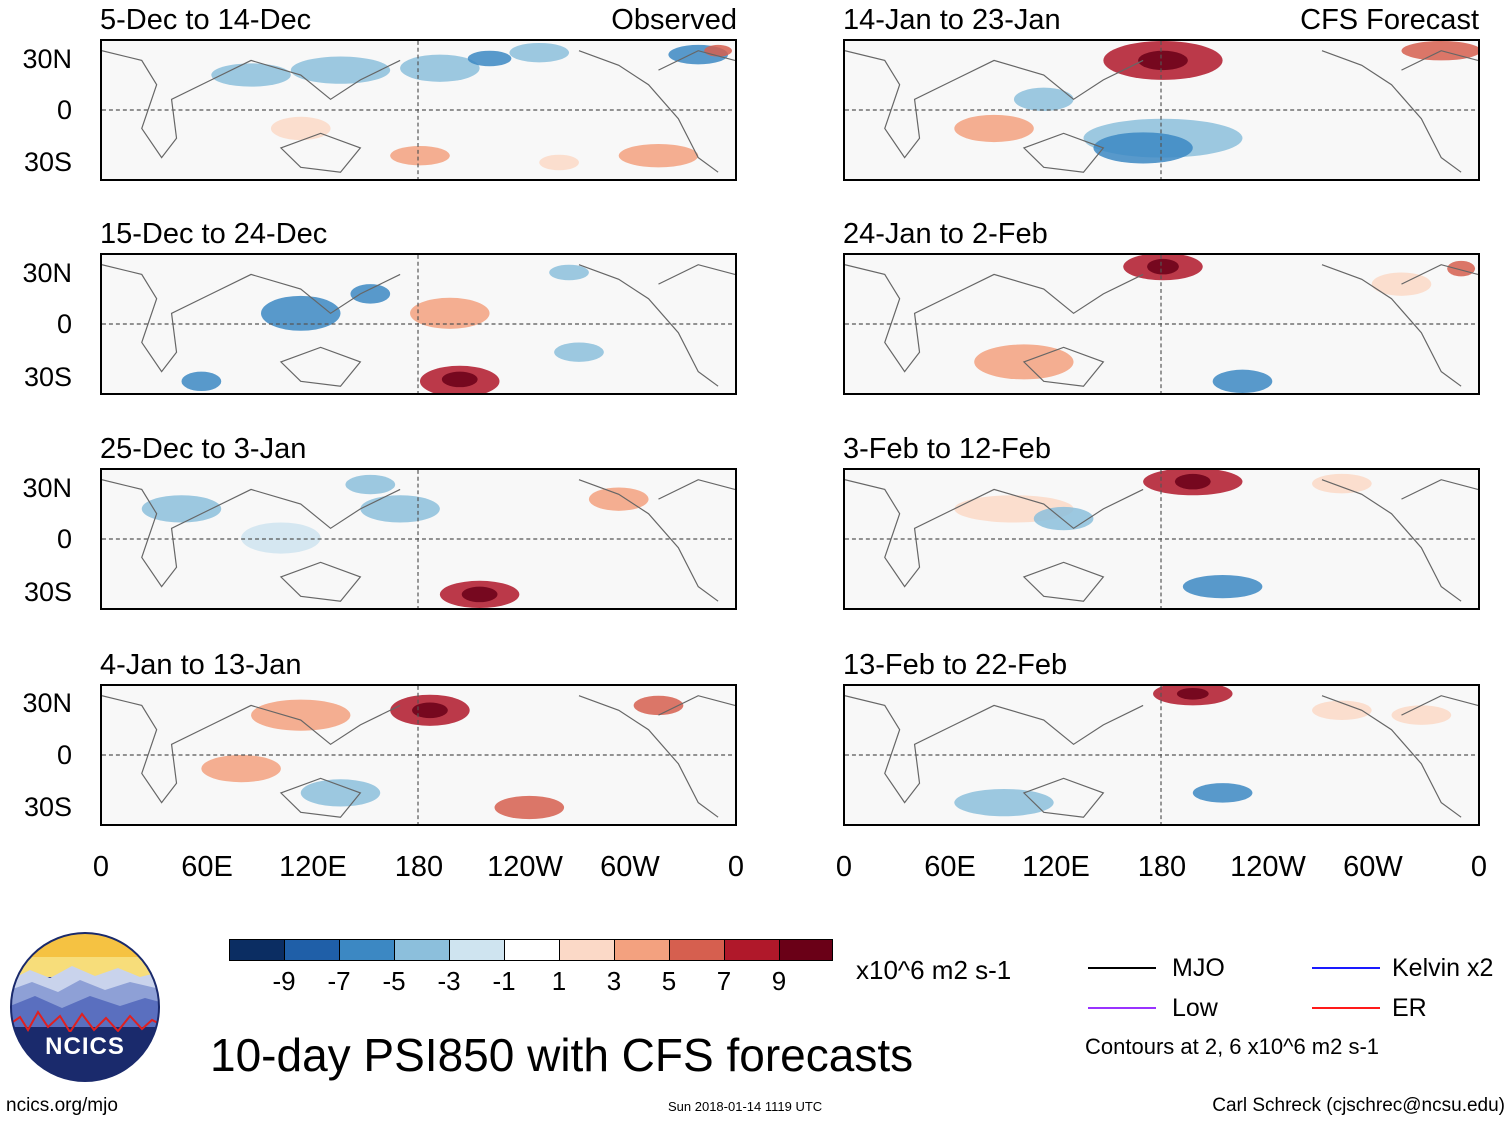 The image size is (1510, 1121). What do you see at coordinates (394, 981) in the screenshot?
I see `colorbar-label: -5` at bounding box center [394, 981].